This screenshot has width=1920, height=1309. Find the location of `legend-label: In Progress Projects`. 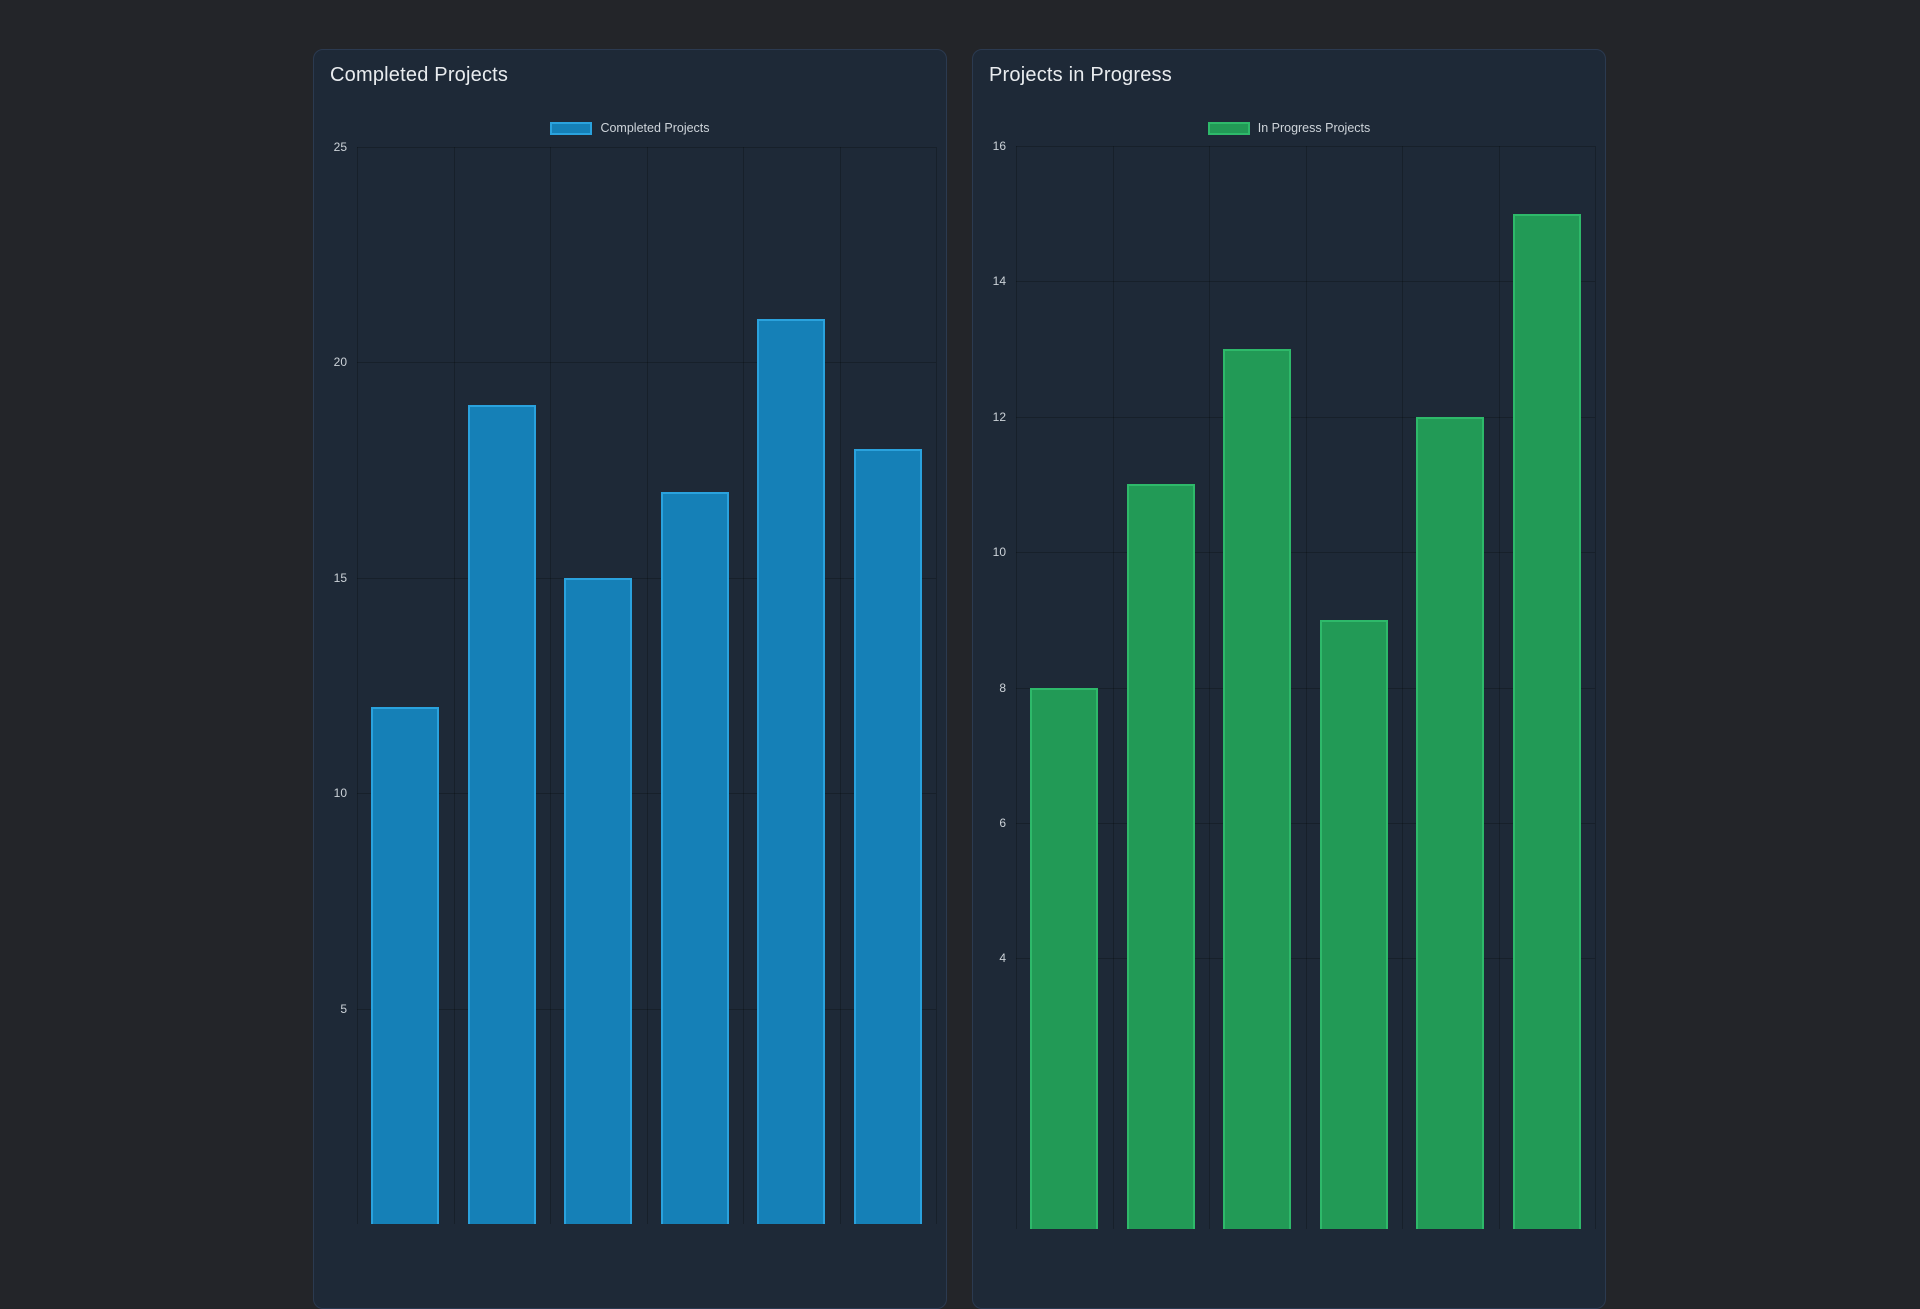

legend-label: In Progress Projects is located at coordinates (1314, 128).